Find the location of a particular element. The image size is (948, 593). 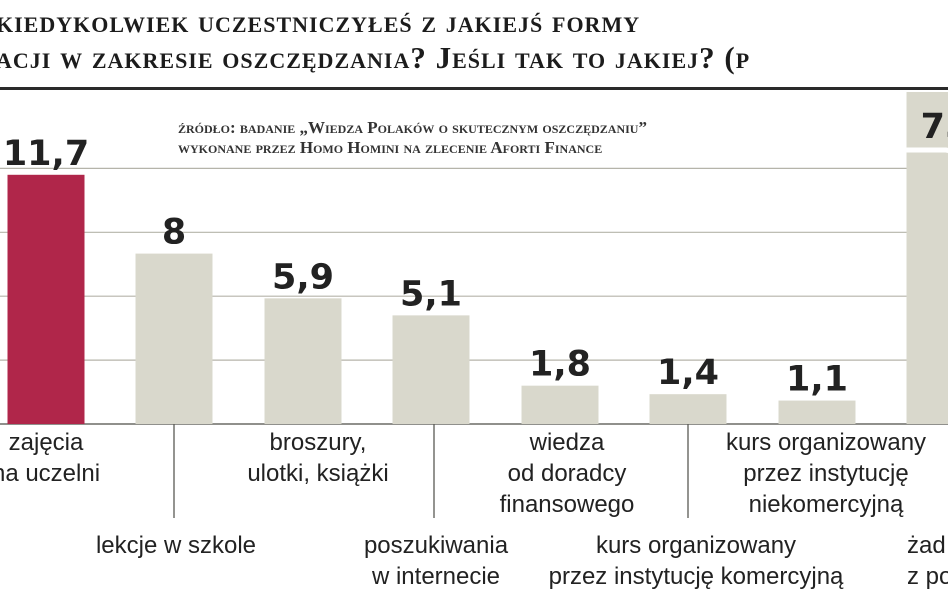

category-label-line: przez instytucję komercyjną is located at coordinates (696, 576).